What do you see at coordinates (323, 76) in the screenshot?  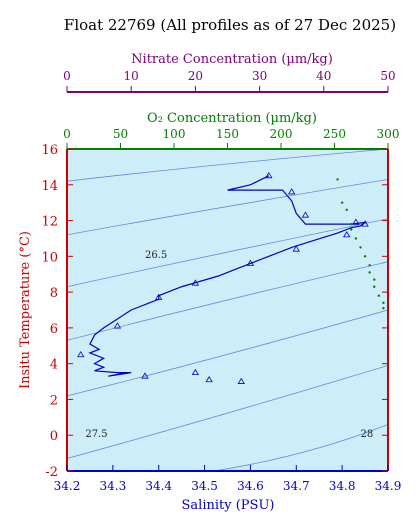 I see `top-tick-label: 40` at bounding box center [323, 76].